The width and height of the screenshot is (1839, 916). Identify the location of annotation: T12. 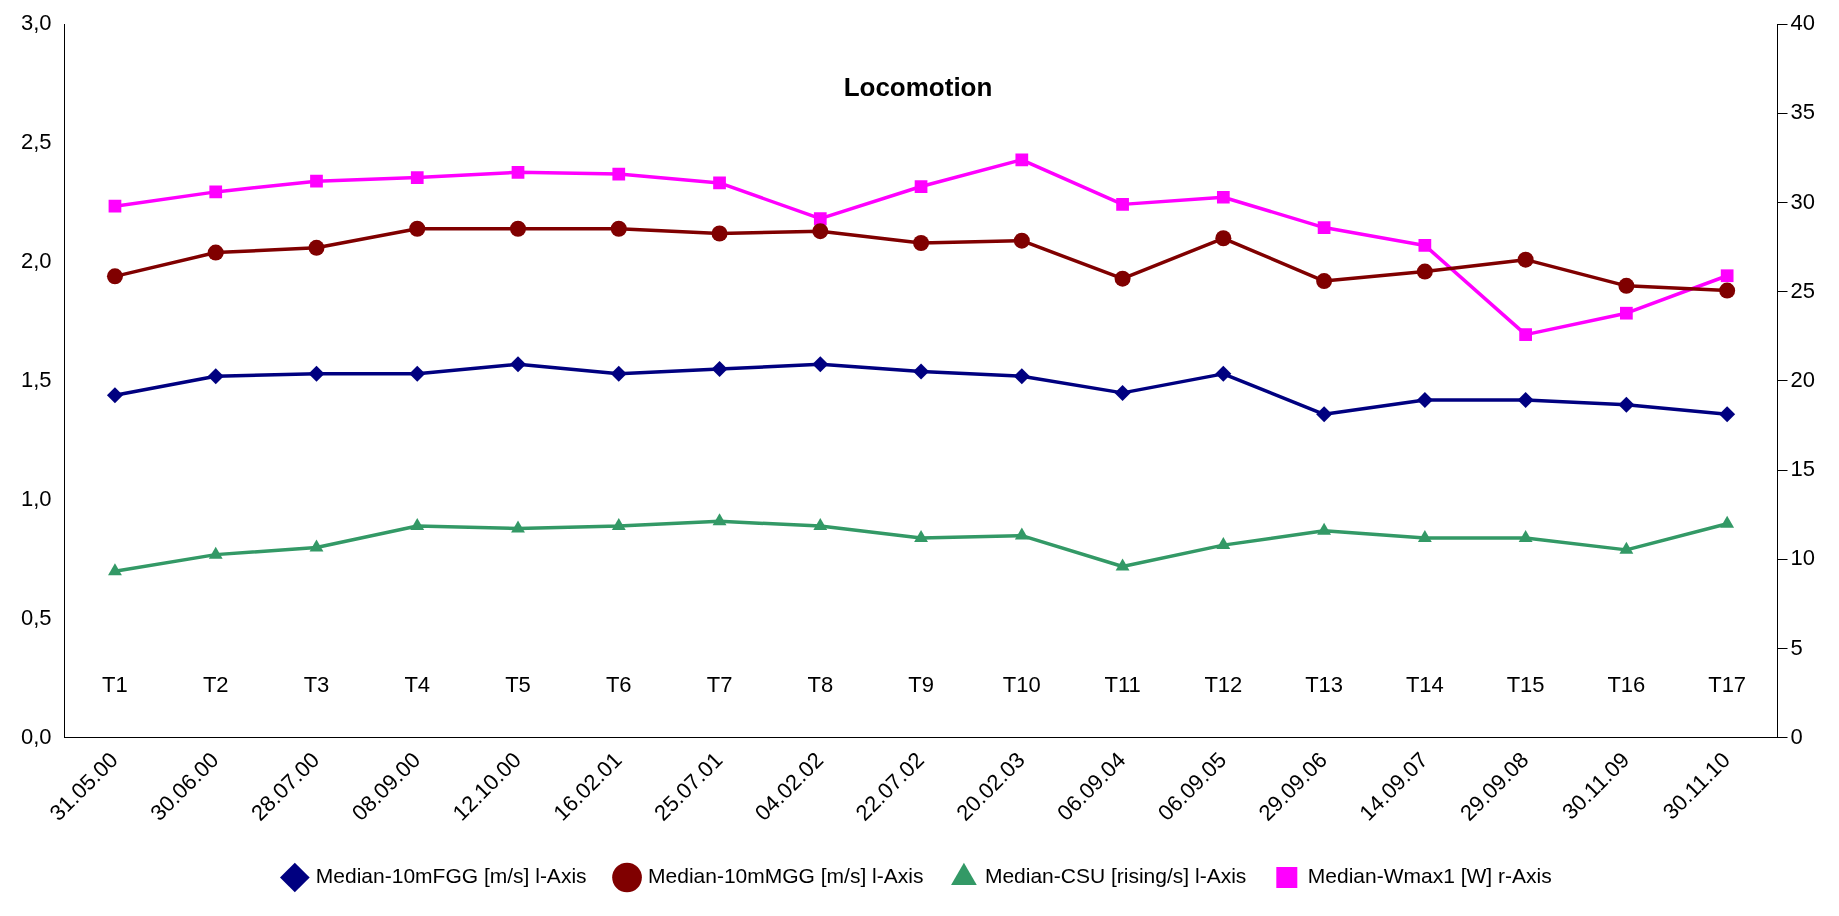
(1223, 684).